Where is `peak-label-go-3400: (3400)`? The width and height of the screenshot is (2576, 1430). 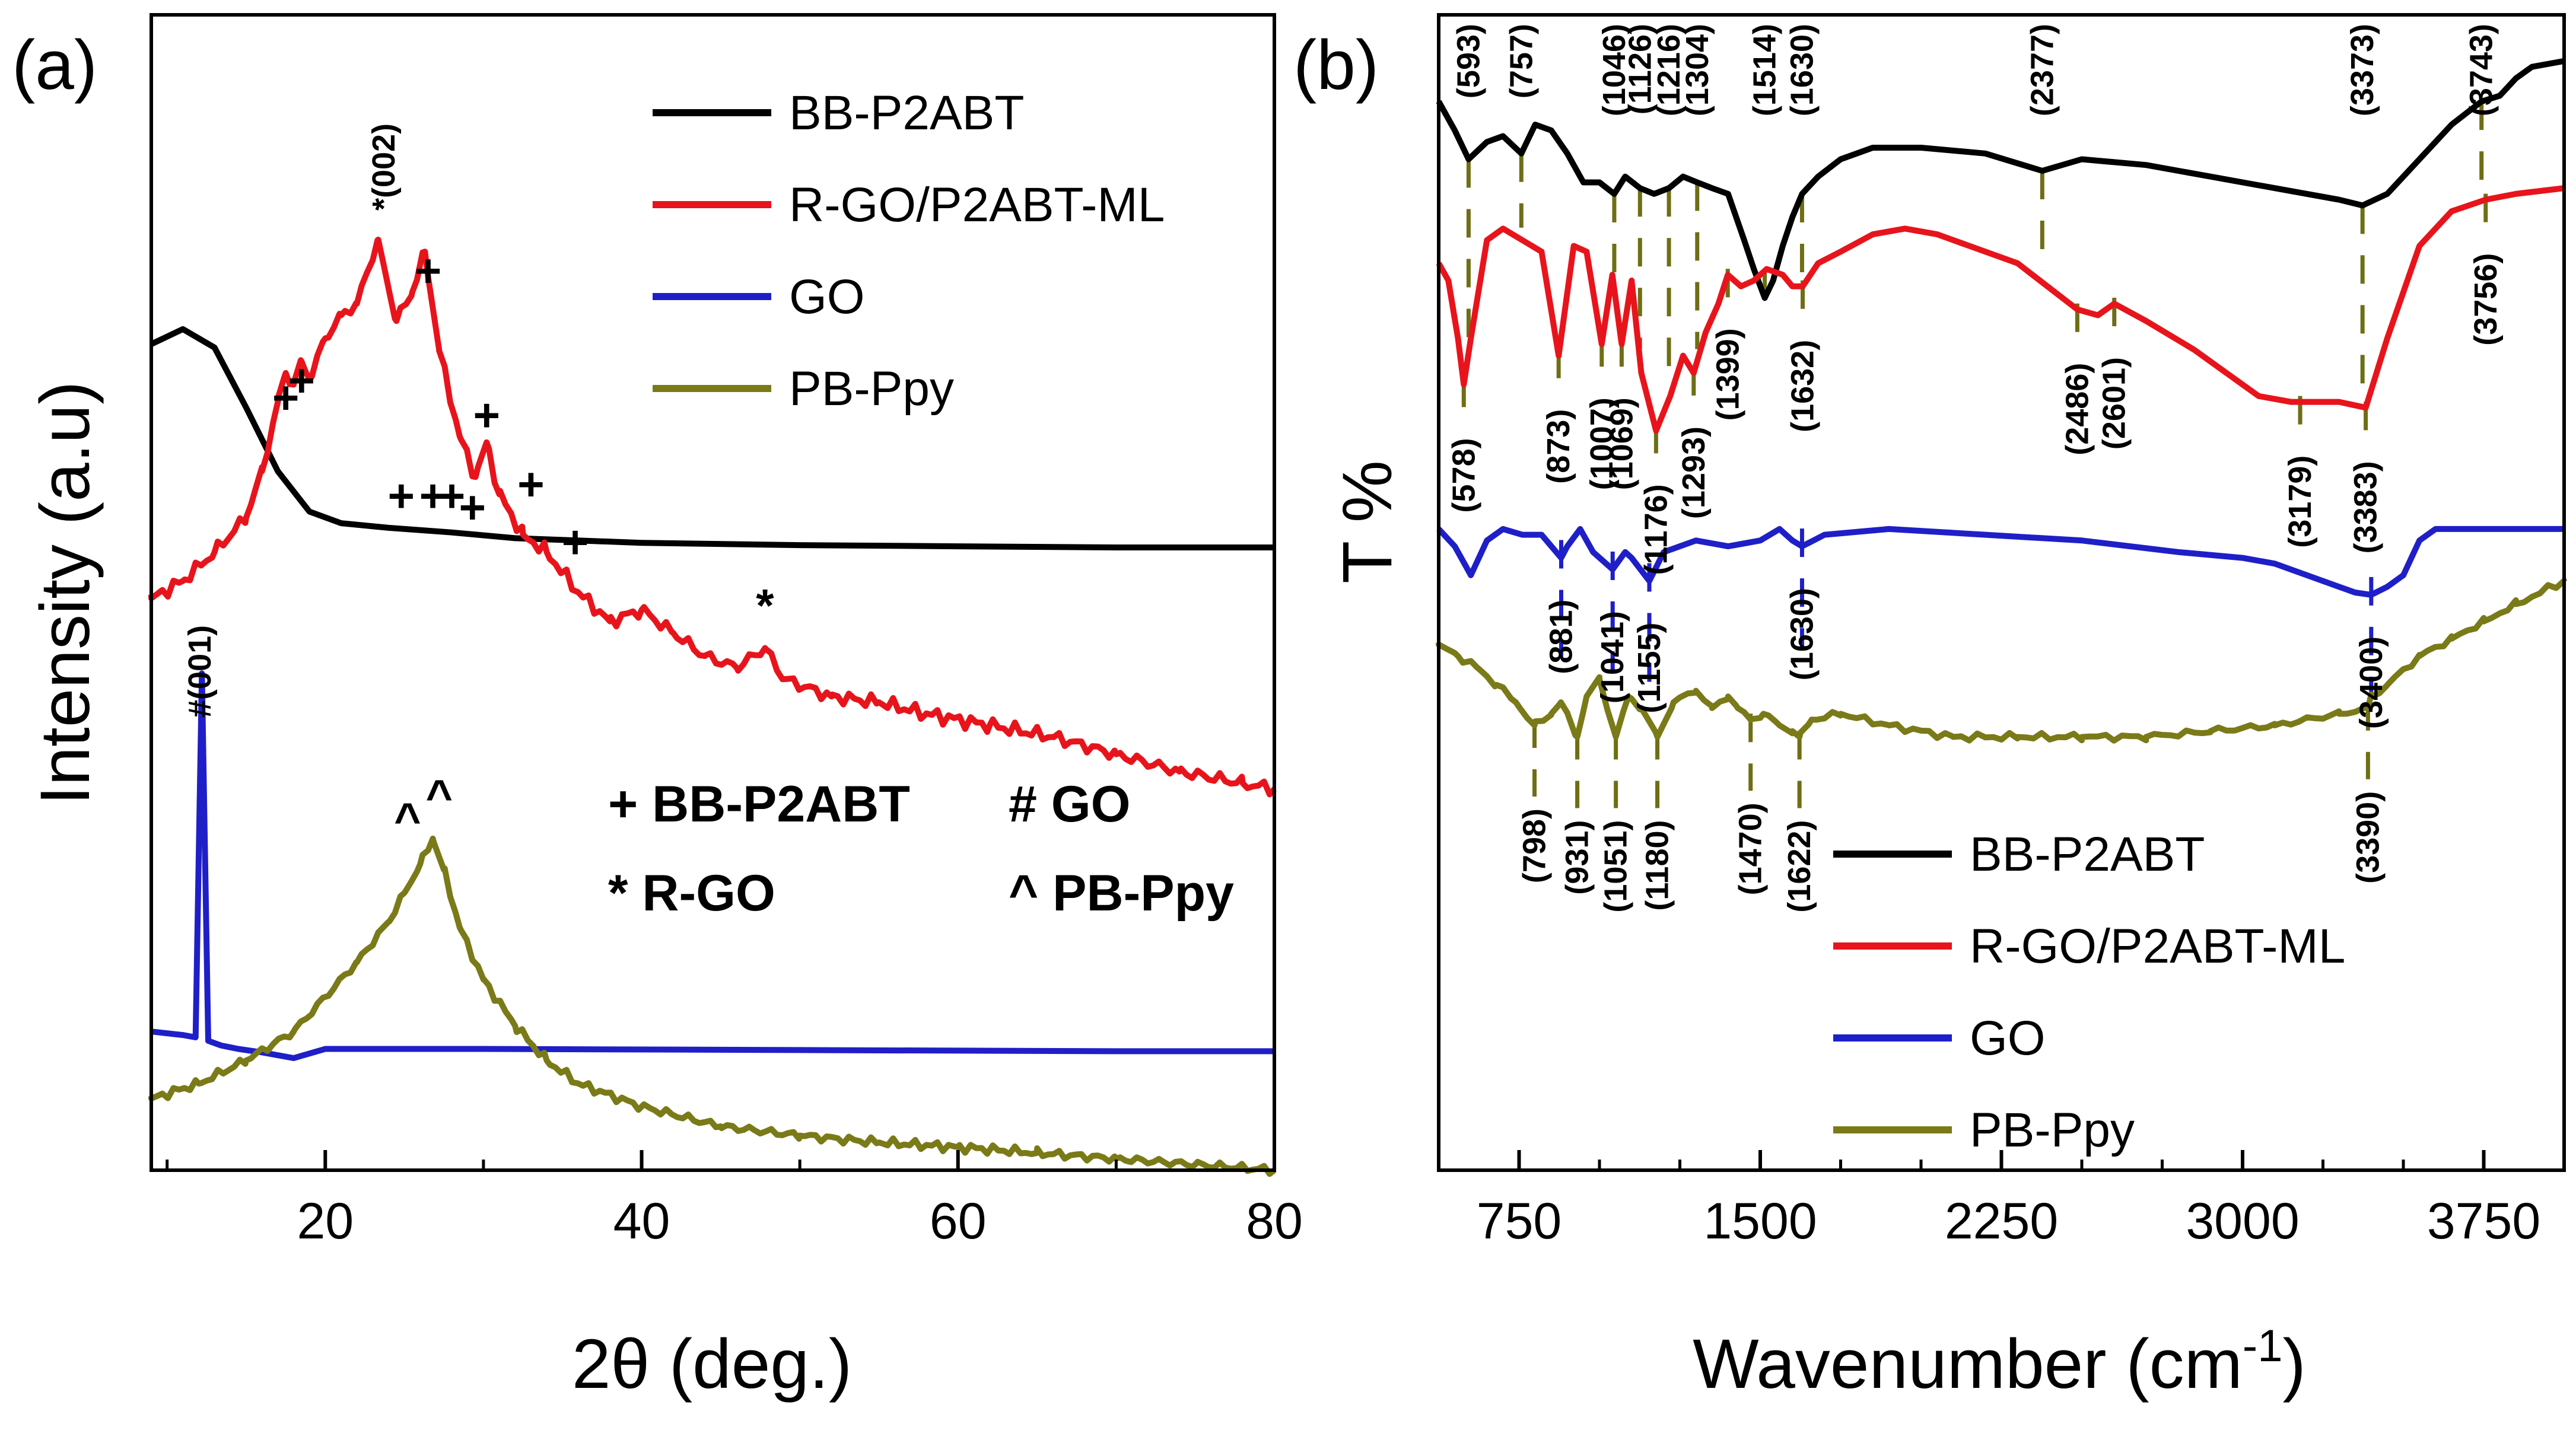 peak-label-go-3400: (3400) is located at coordinates (2371, 683).